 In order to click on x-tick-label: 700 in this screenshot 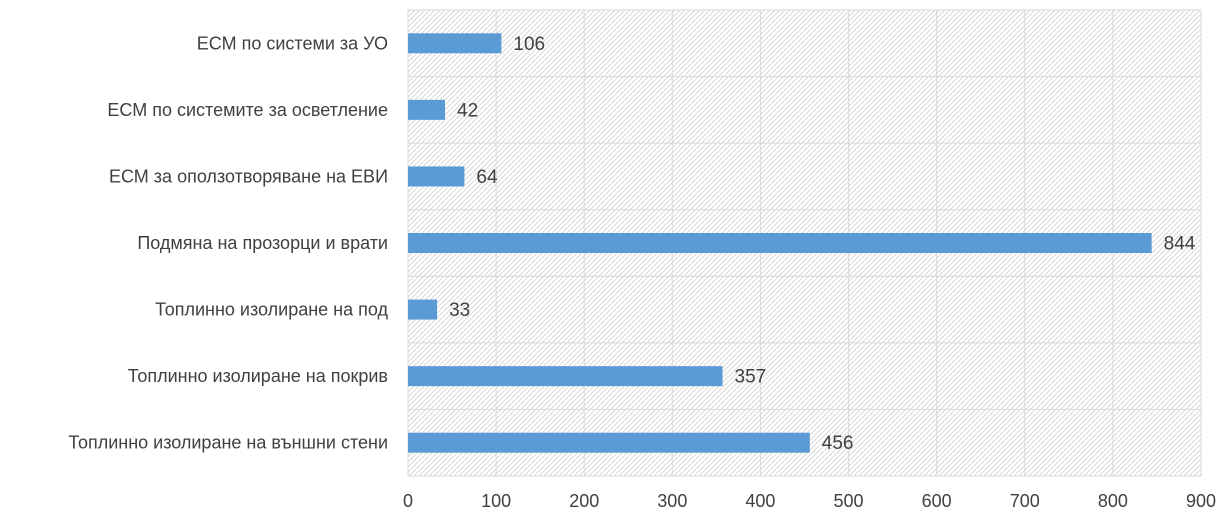, I will do `click(1025, 501)`.